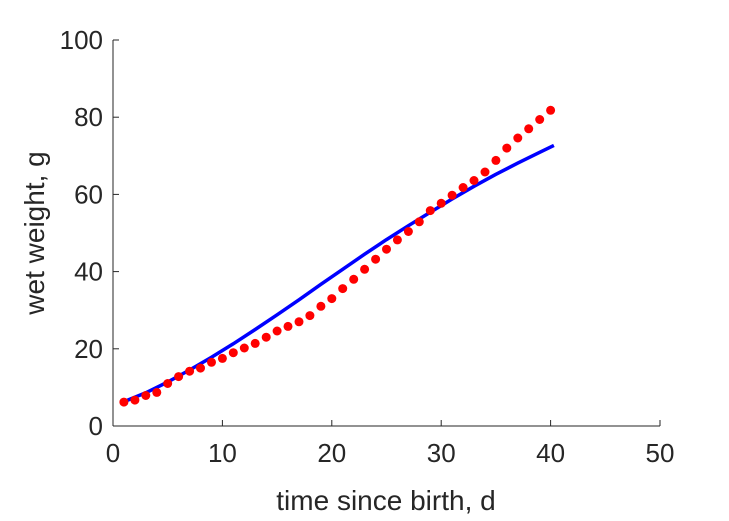 The width and height of the screenshot is (729, 521). What do you see at coordinates (81, 40) in the screenshot?
I see `y-tick-label: 100` at bounding box center [81, 40].